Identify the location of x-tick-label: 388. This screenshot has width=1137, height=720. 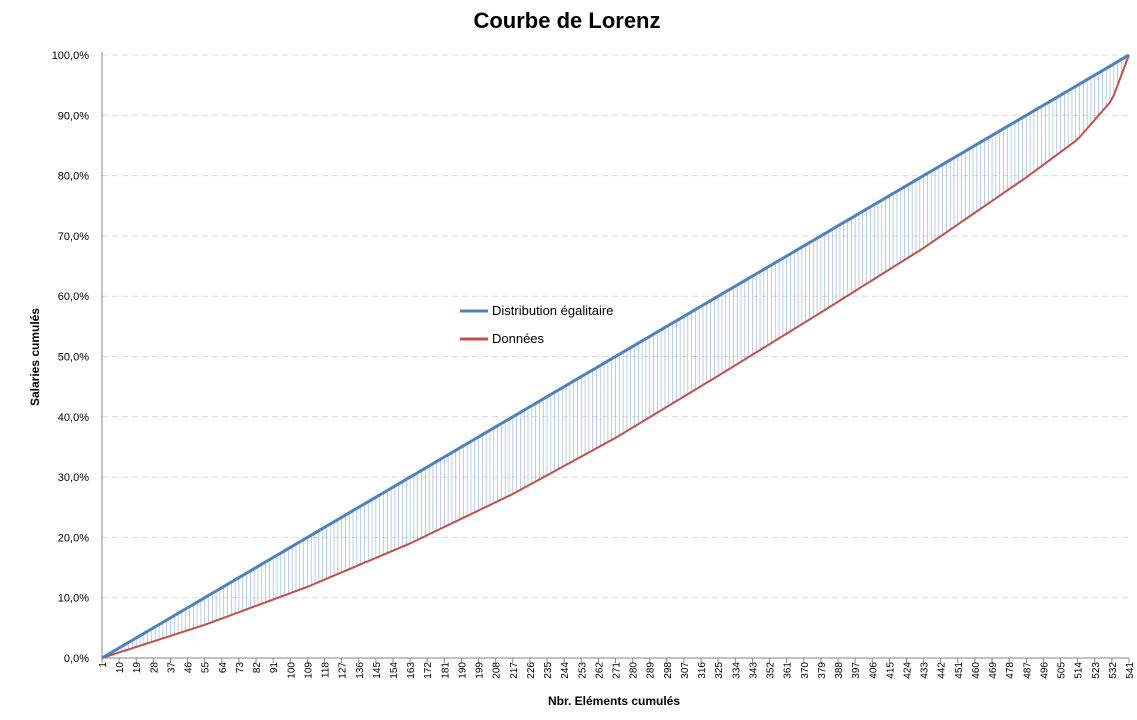
(839, 670).